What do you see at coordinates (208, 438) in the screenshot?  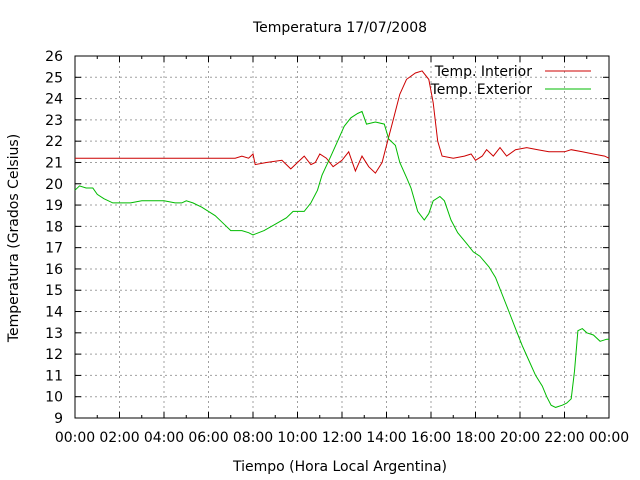 I see `x-tick-label: 06:00` at bounding box center [208, 438].